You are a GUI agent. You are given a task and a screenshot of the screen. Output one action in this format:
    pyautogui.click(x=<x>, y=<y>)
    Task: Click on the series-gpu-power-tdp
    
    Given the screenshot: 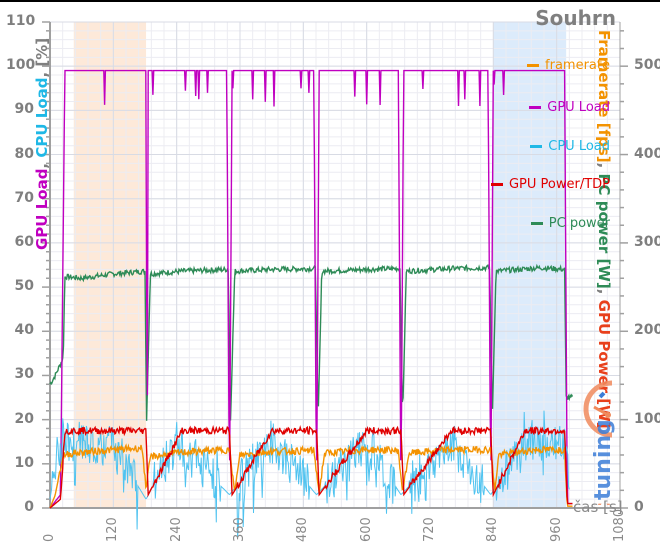 What is the action you would take?
    pyautogui.click(x=311, y=466)
    